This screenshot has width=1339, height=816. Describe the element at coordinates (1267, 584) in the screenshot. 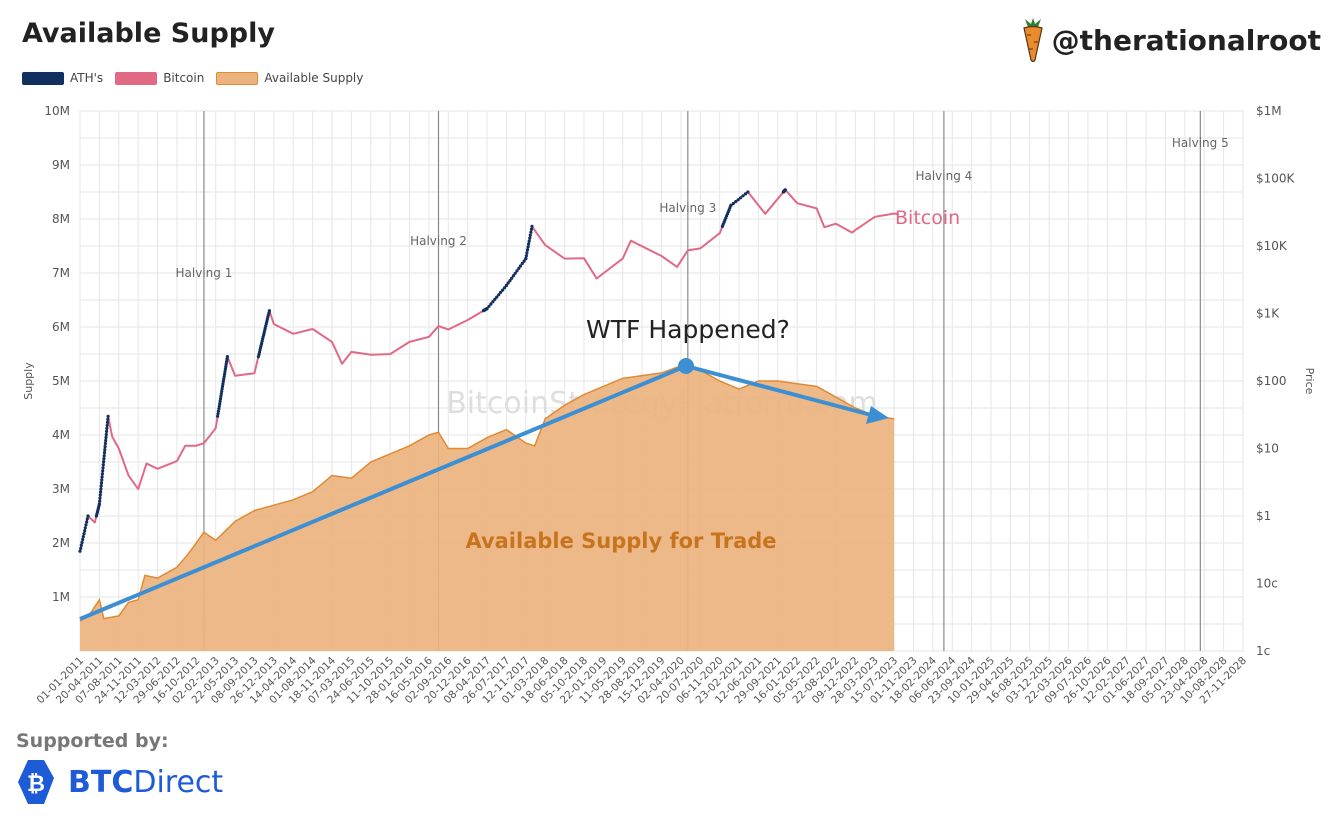

I see `y-right-tick-label: 10c` at that location.